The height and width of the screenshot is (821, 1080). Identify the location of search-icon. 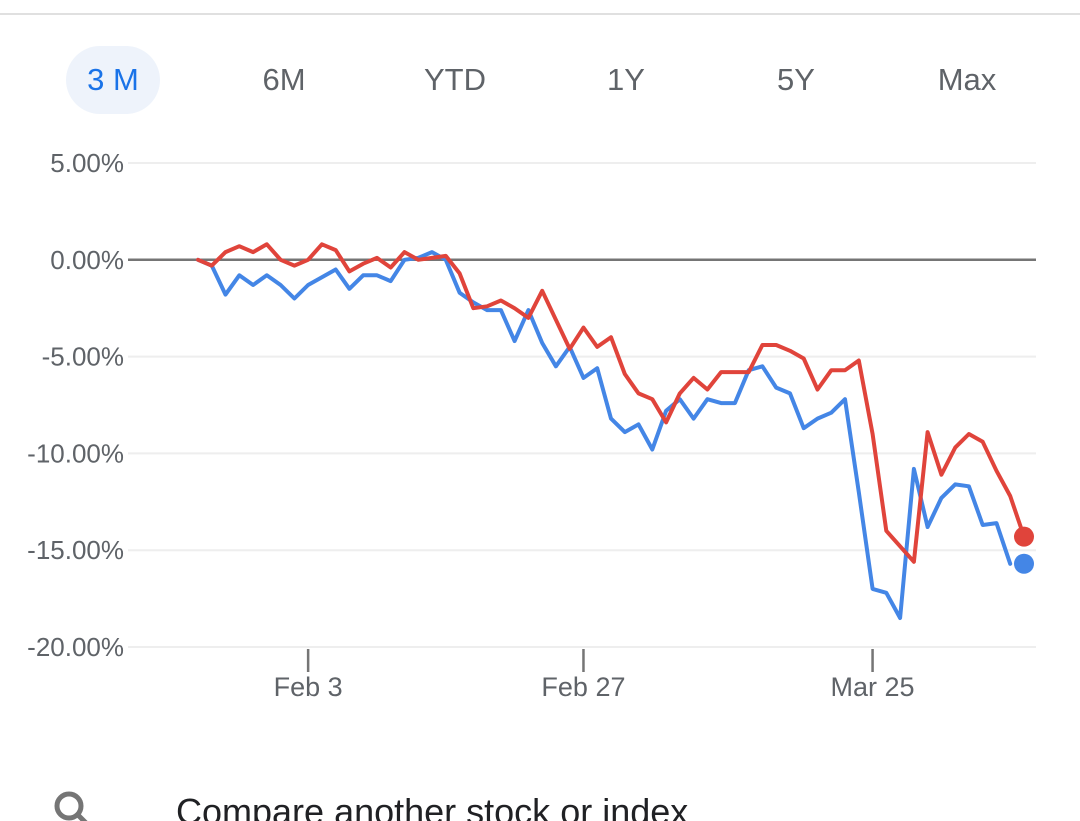
(71, 806).